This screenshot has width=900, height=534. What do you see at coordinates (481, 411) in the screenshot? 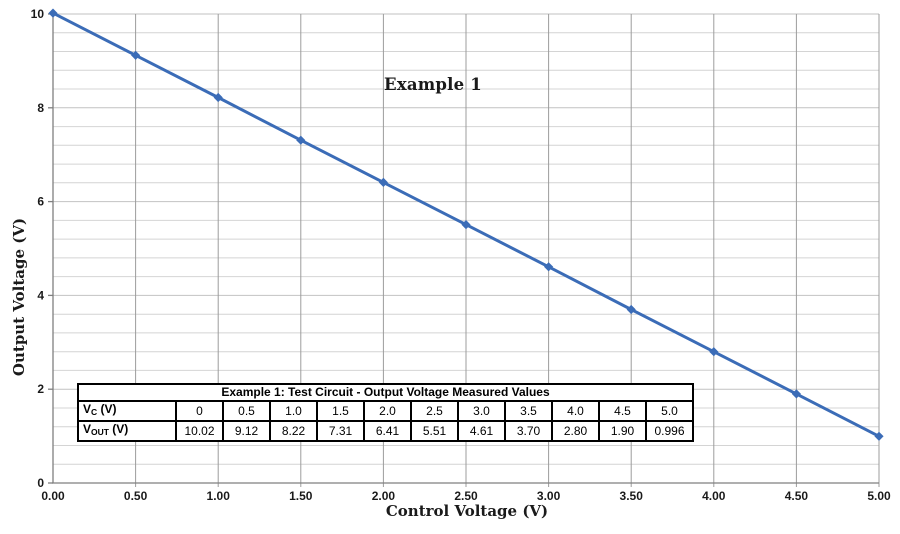
I see `table-cell: 3.0` at bounding box center [481, 411].